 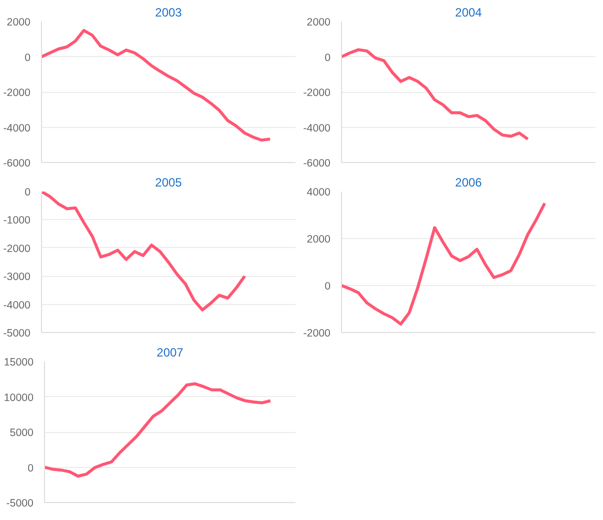 What do you see at coordinates (468, 13) in the screenshot?
I see `chart-title: 2004` at bounding box center [468, 13].